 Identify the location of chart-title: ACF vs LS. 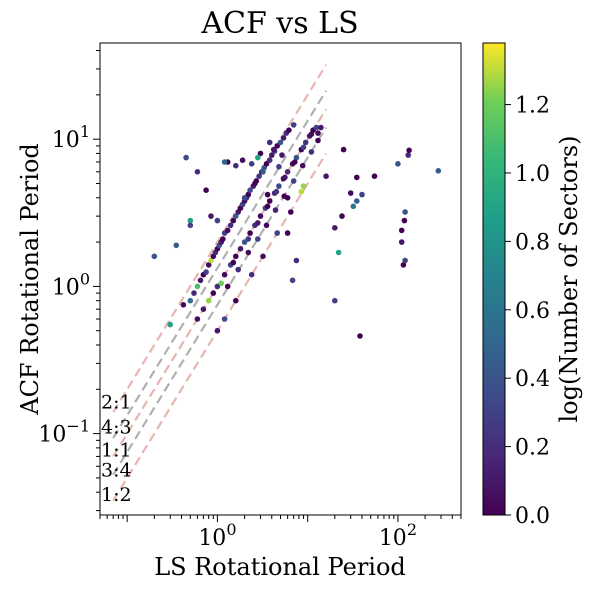
(279, 23).